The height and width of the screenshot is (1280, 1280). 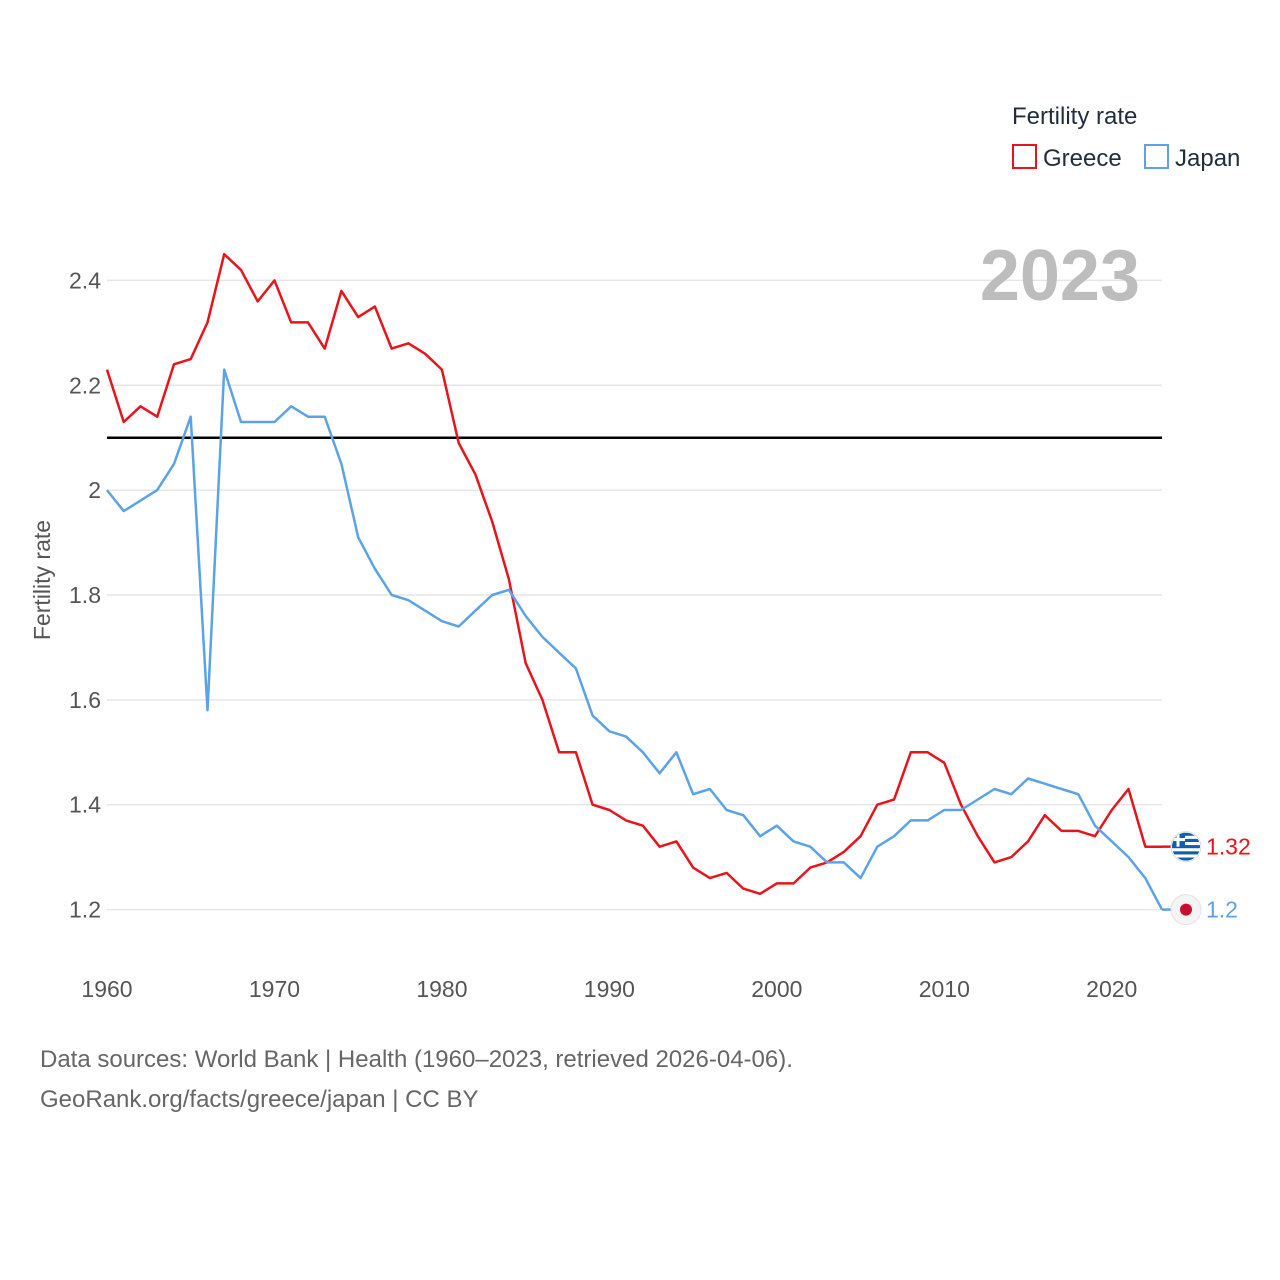 I want to click on legend-title: Fertility rate, so click(x=1074, y=116).